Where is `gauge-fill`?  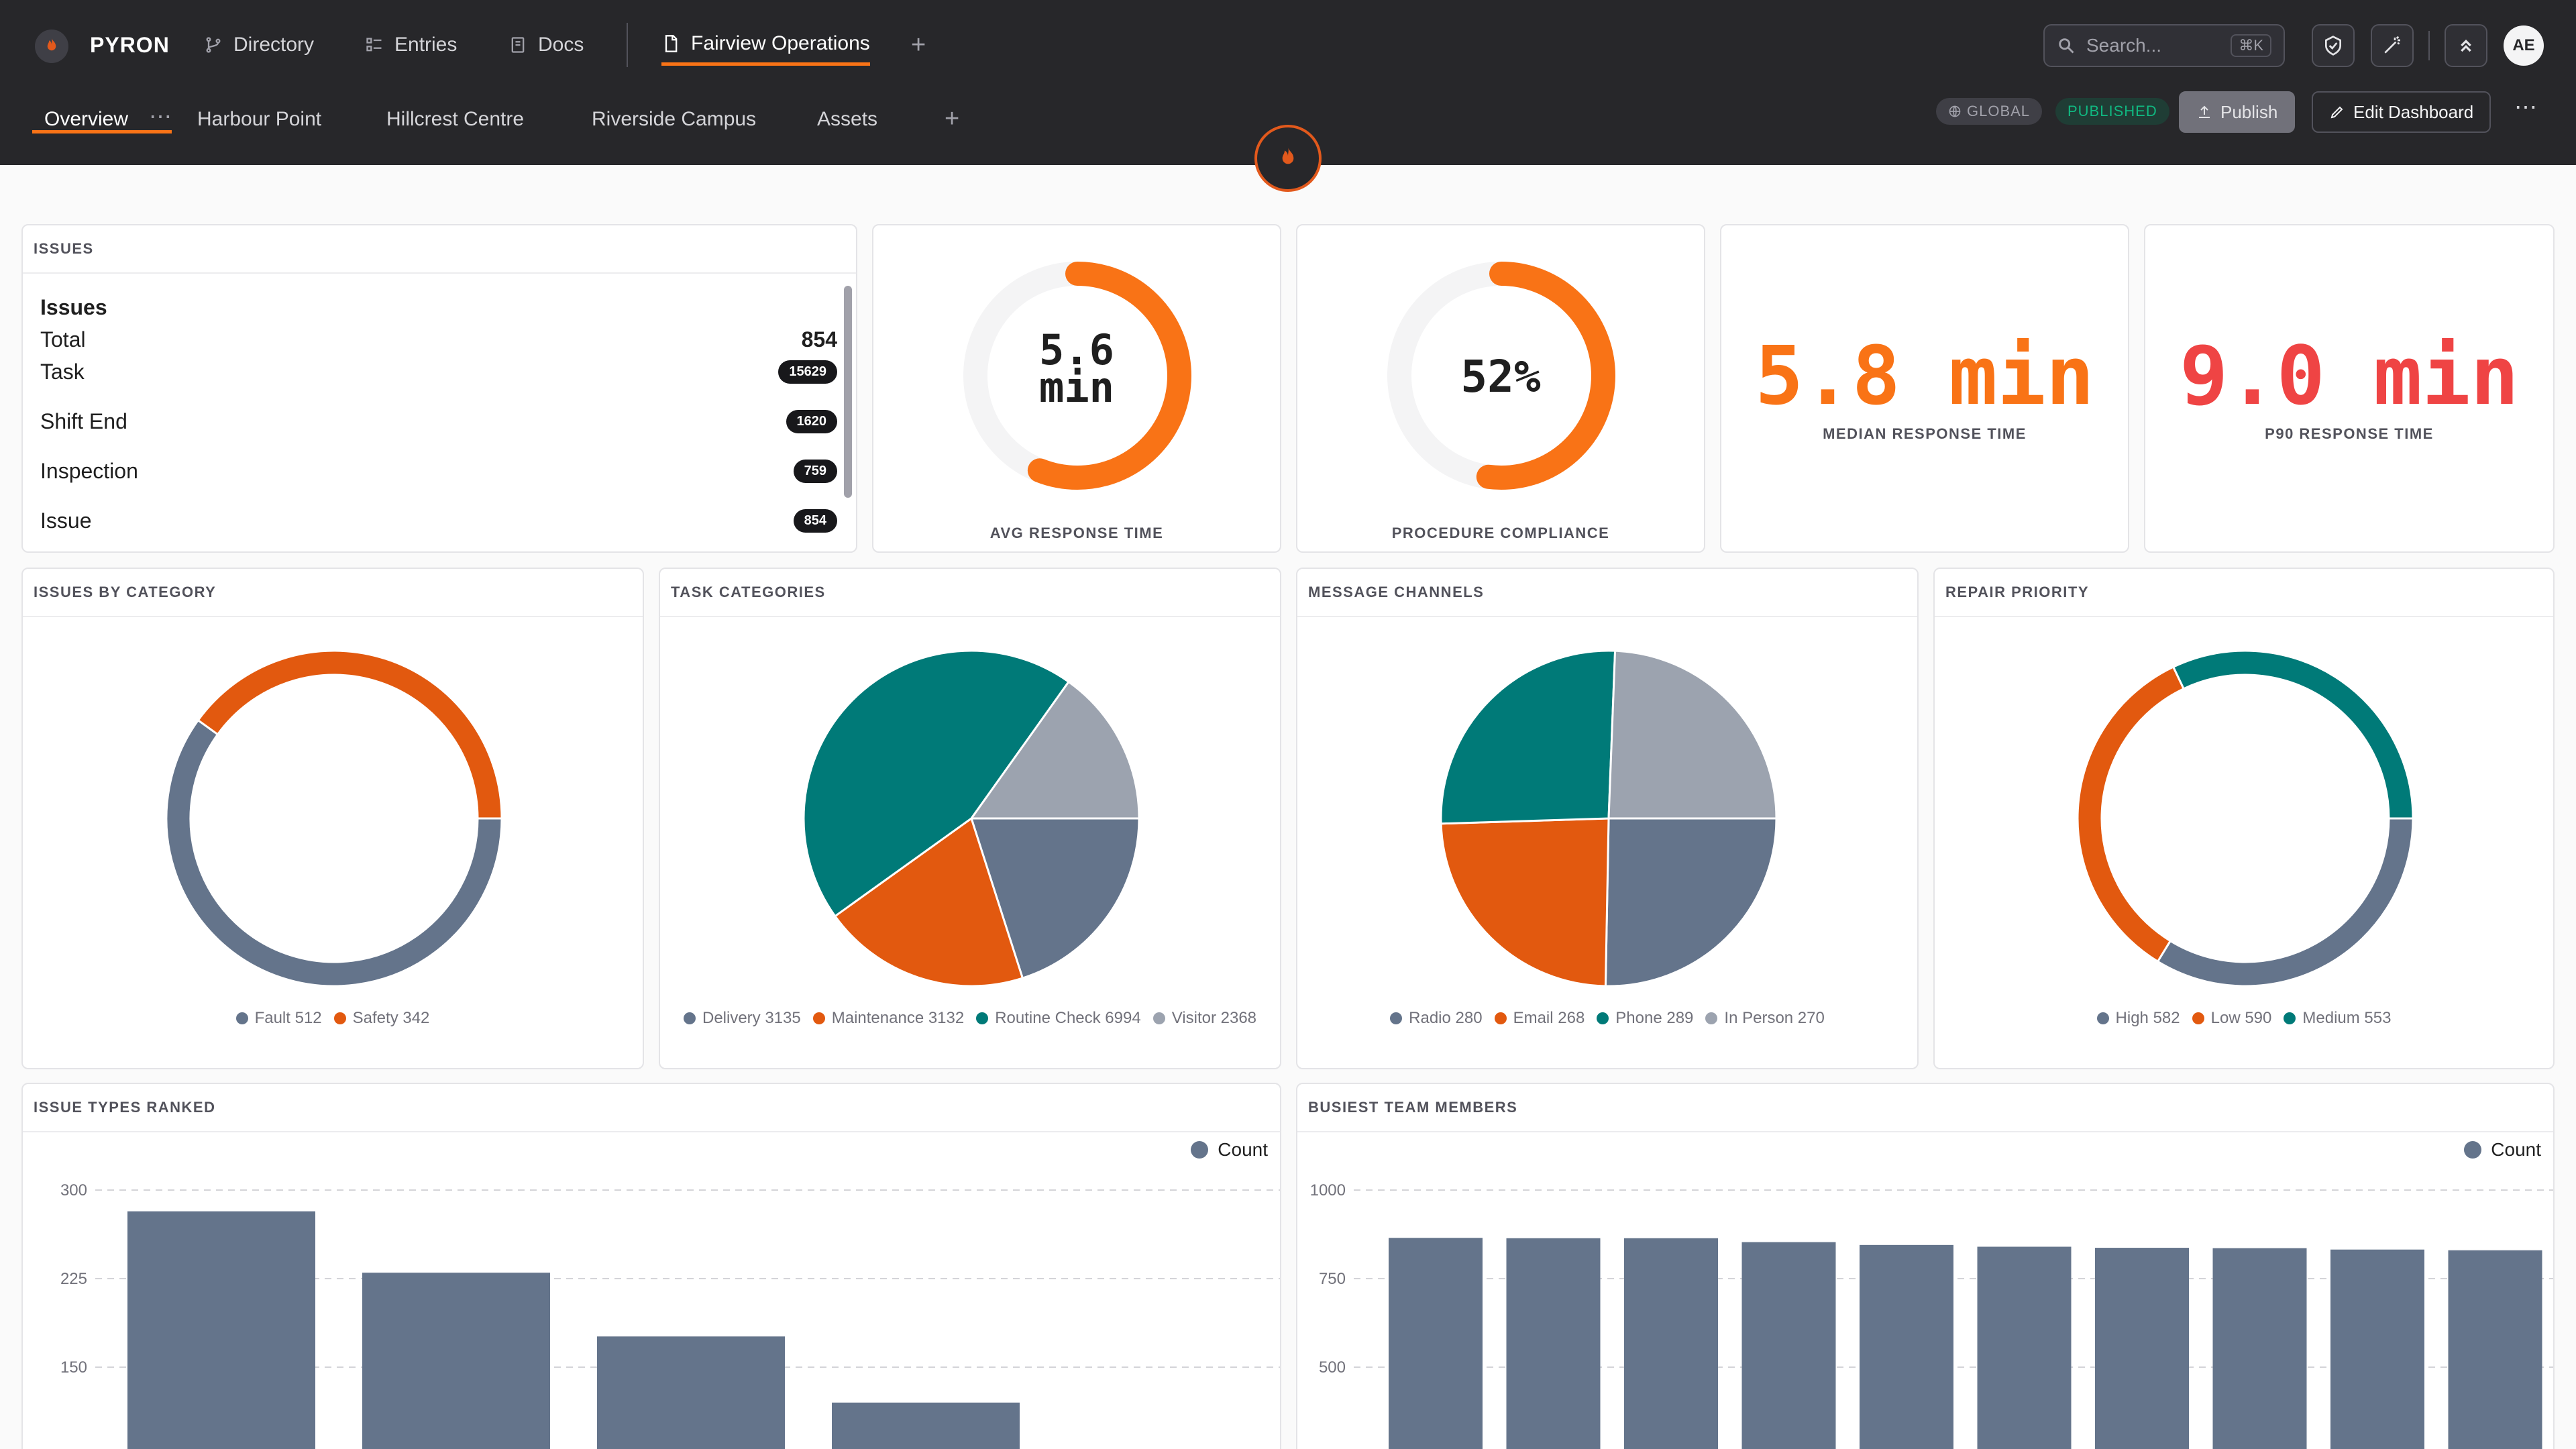 gauge-fill is located at coordinates (1077, 376).